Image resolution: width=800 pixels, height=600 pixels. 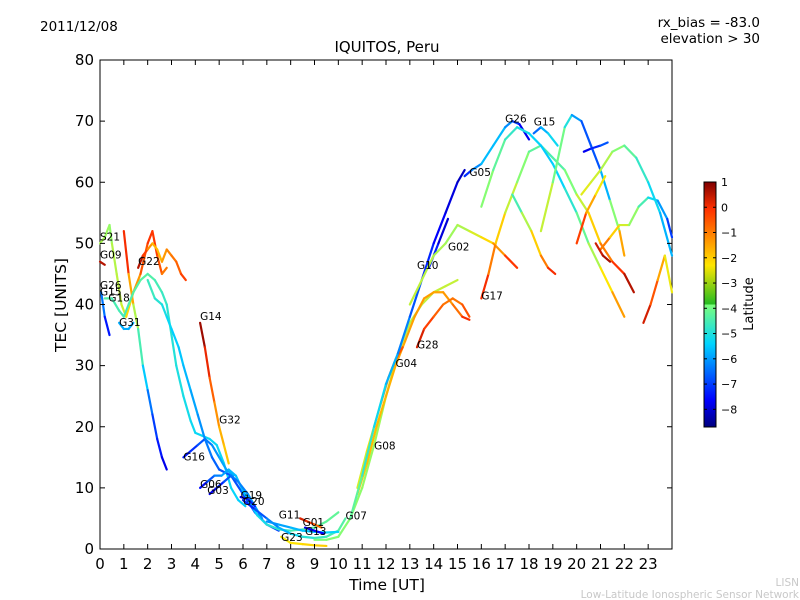 What do you see at coordinates (267, 564) in the screenshot?
I see `x-tick-label-7: 7` at bounding box center [267, 564].